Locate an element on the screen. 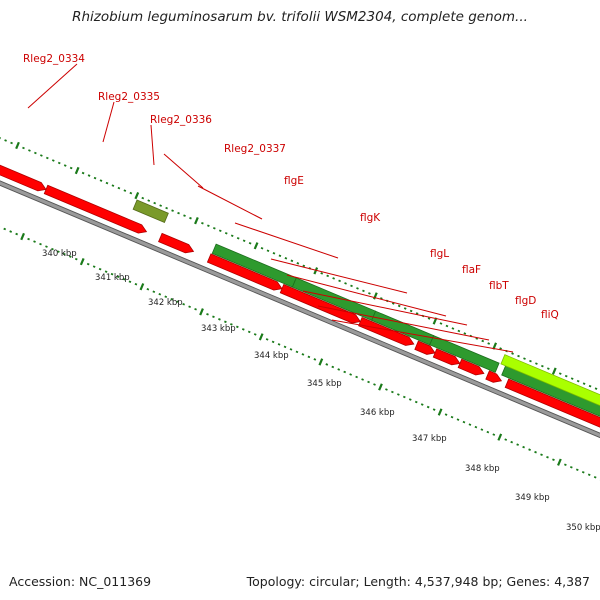 The height and width of the screenshot is (600, 600). gene-label: Rleg2_0335 is located at coordinates (129, 97).